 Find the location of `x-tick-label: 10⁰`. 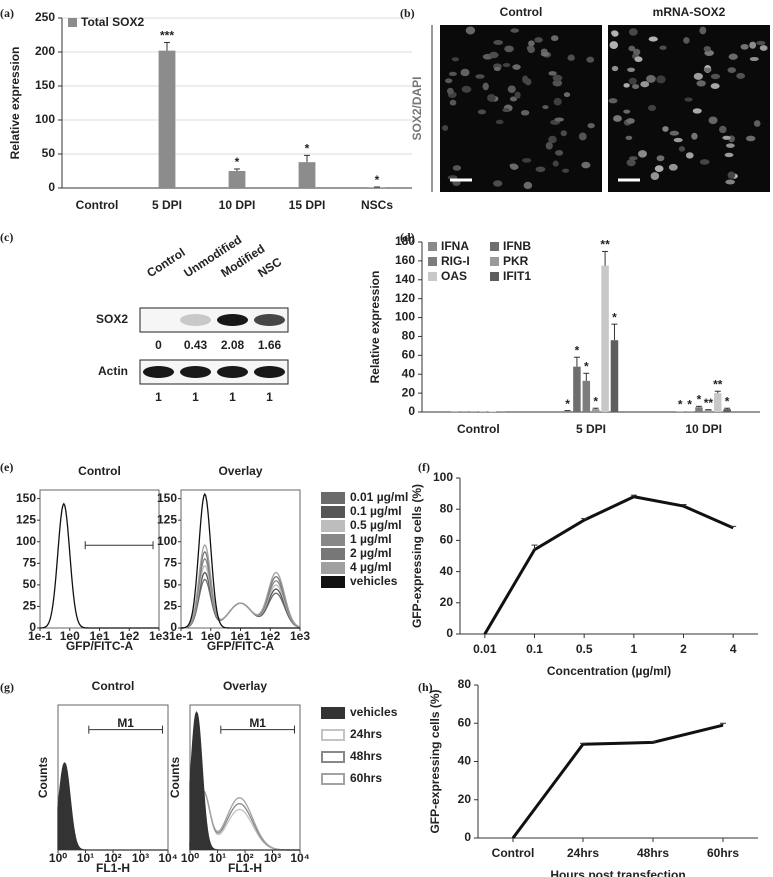

x-tick-label: 10⁰ is located at coordinates (190, 858).